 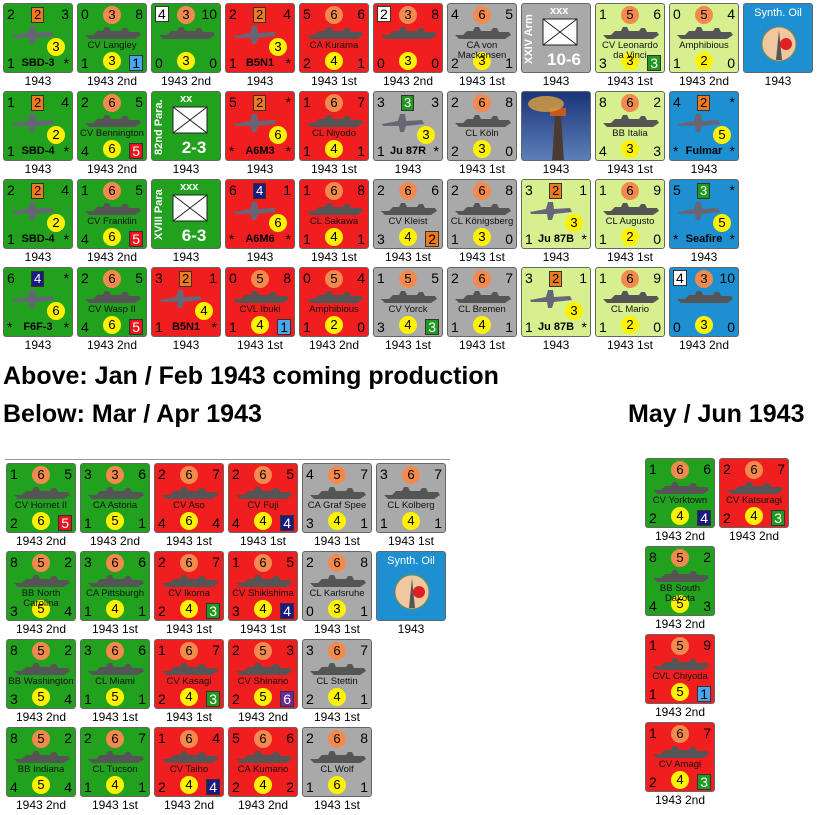 What do you see at coordinates (630, 133) in the screenshot?
I see `ship-name: BB Italia` at bounding box center [630, 133].